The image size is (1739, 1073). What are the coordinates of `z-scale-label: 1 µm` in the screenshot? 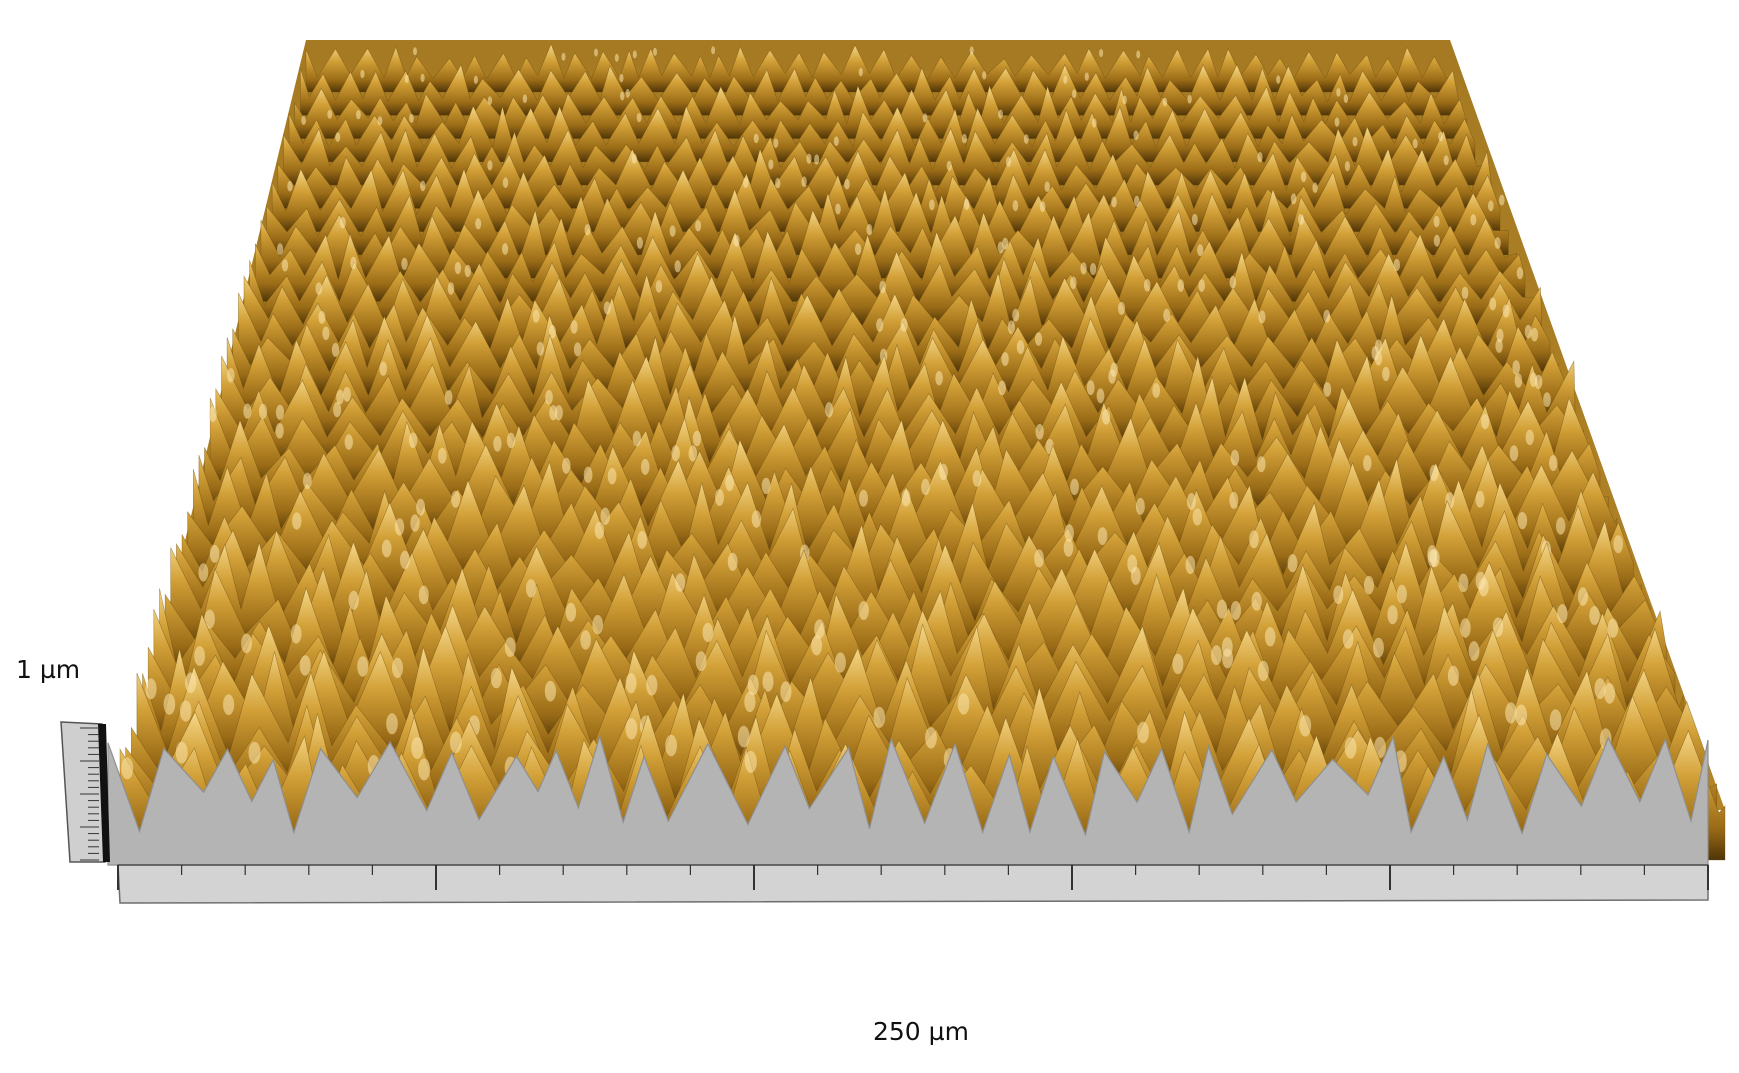 It's located at (48, 669).